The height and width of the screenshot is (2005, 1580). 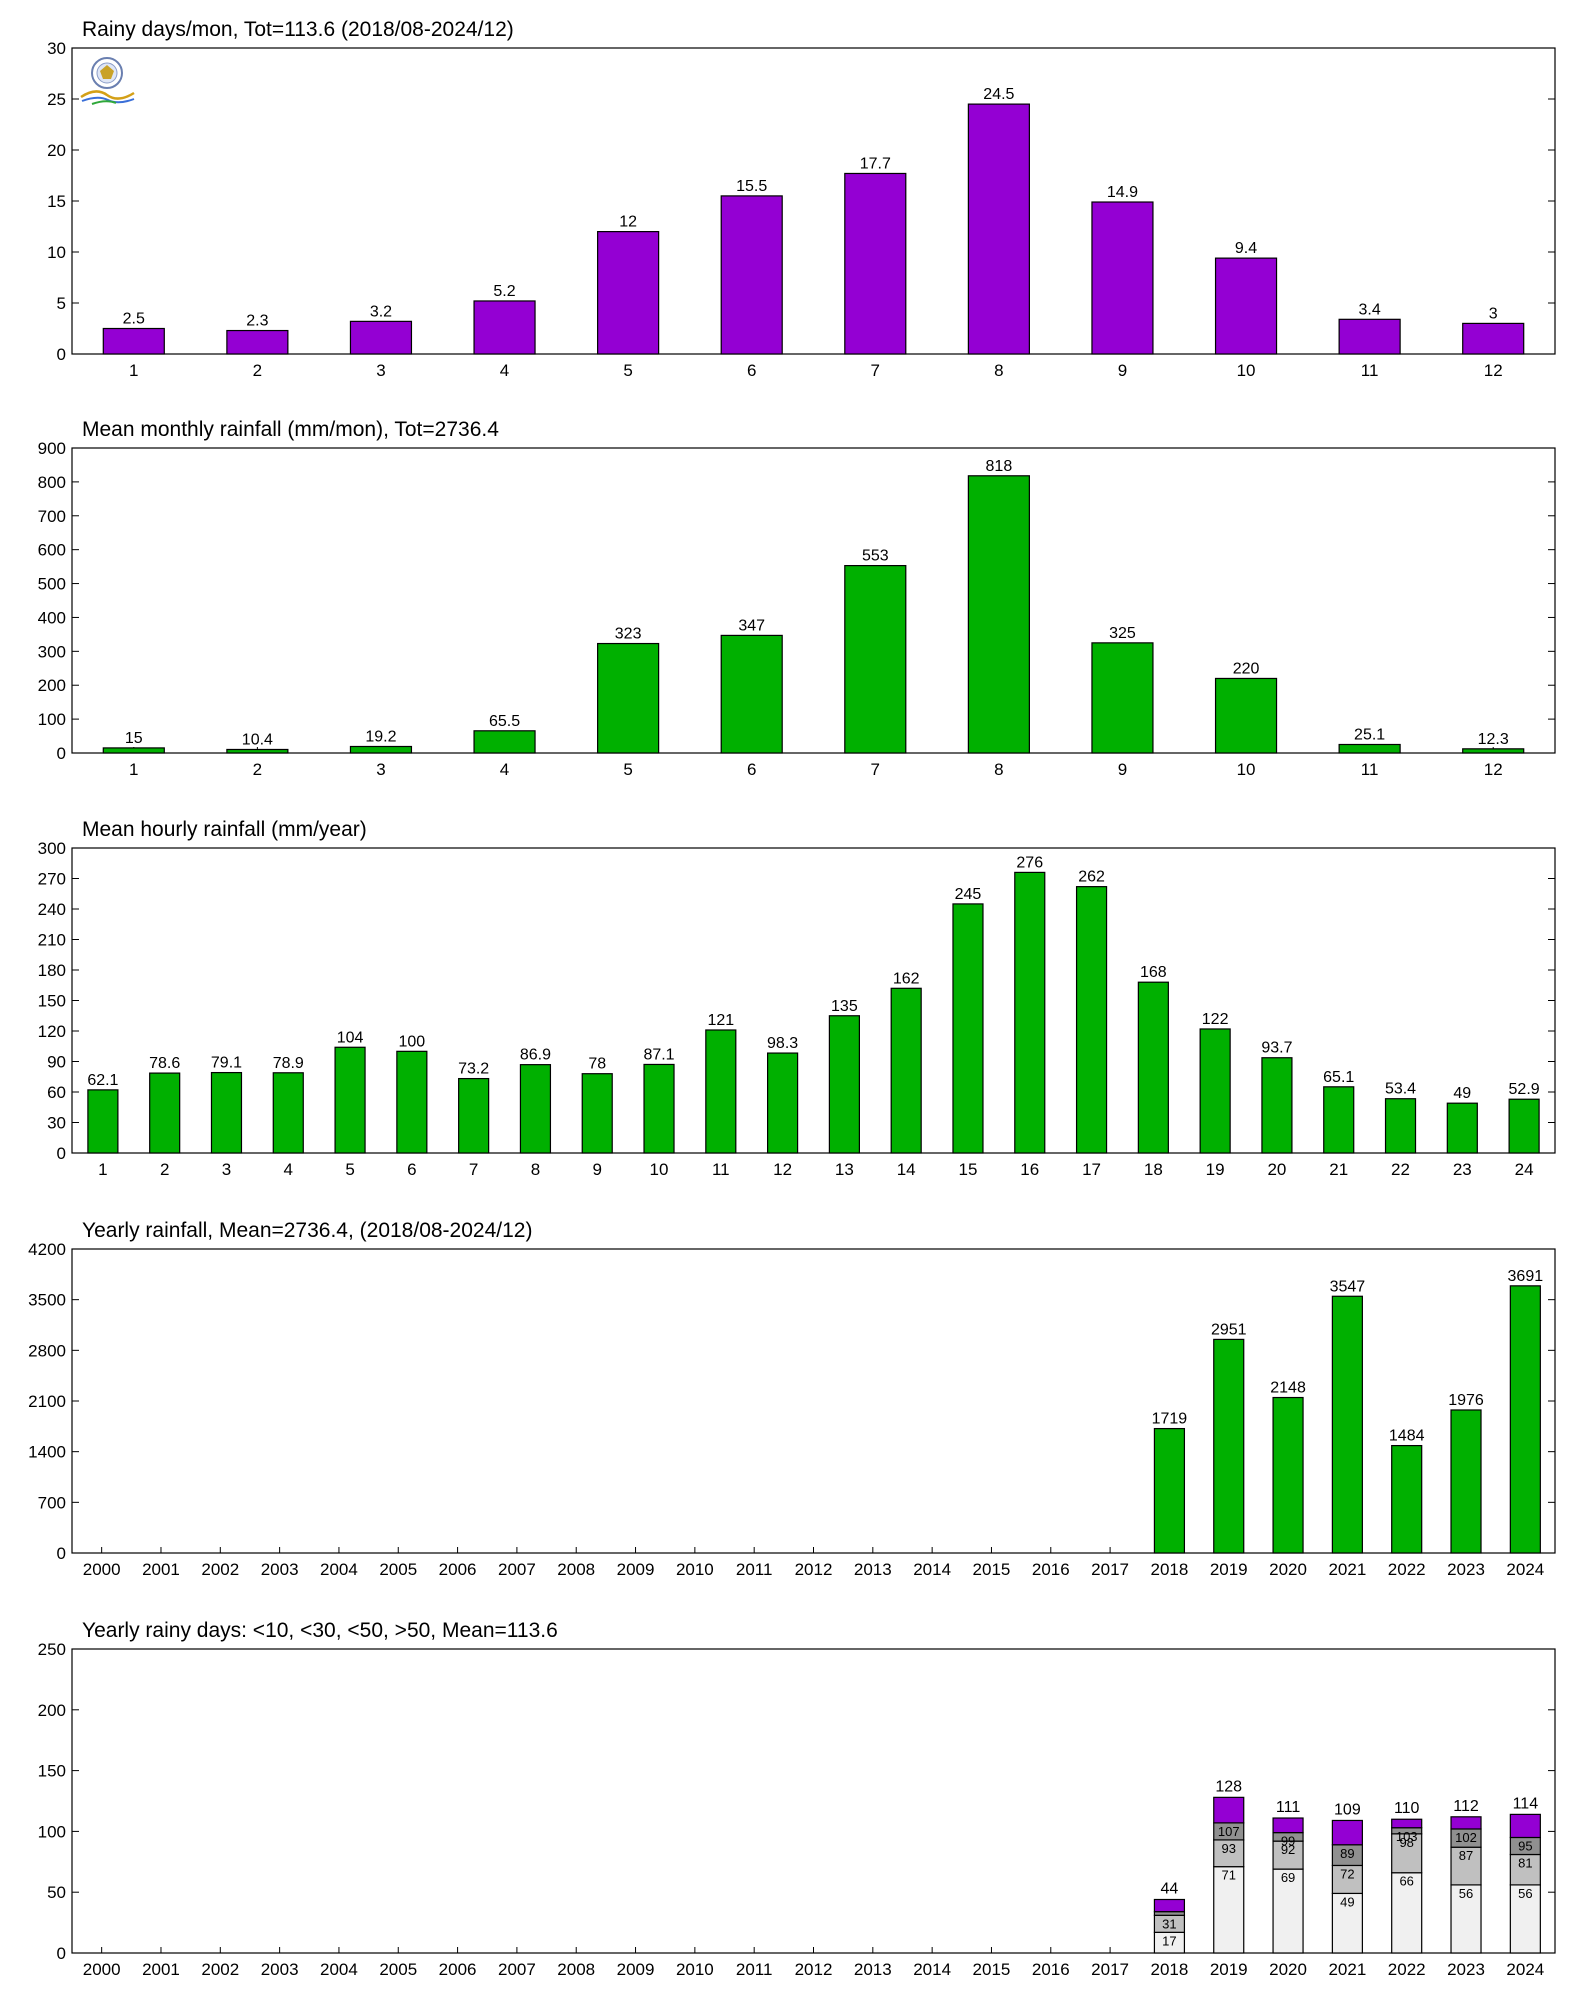 What do you see at coordinates (1400, 1169) in the screenshot?
I see `x-tick-label: 22` at bounding box center [1400, 1169].